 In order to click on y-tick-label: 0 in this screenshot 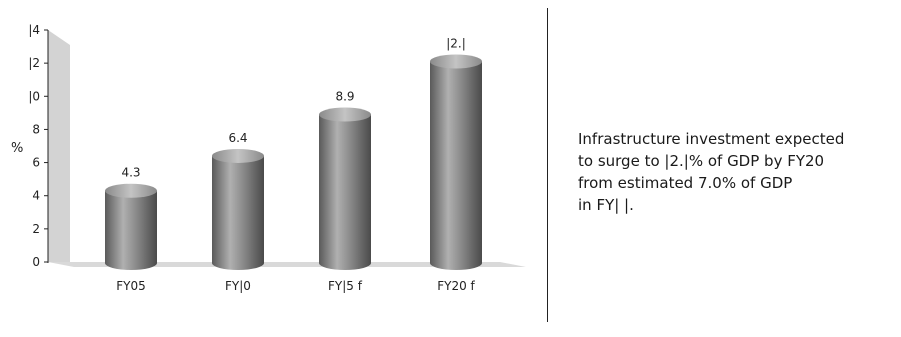, I will do `click(36, 262)`.